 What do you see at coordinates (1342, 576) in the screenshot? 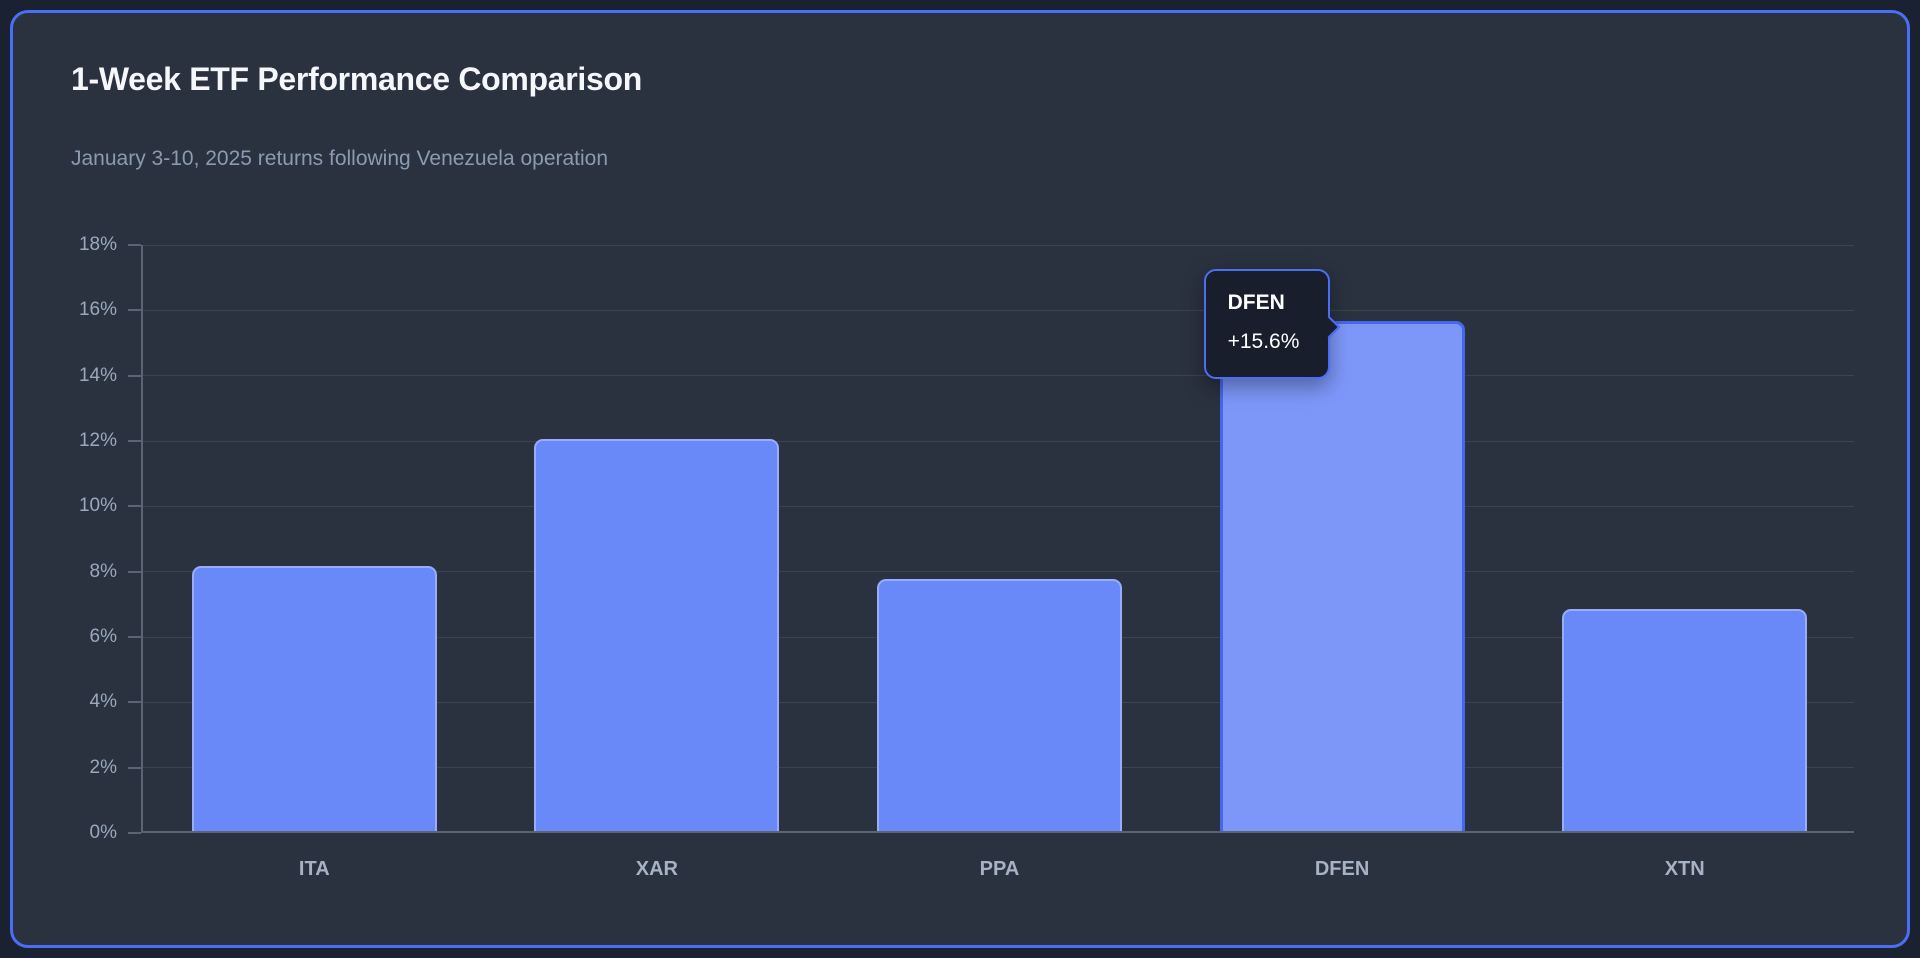
I see `bar-DFEN` at bounding box center [1342, 576].